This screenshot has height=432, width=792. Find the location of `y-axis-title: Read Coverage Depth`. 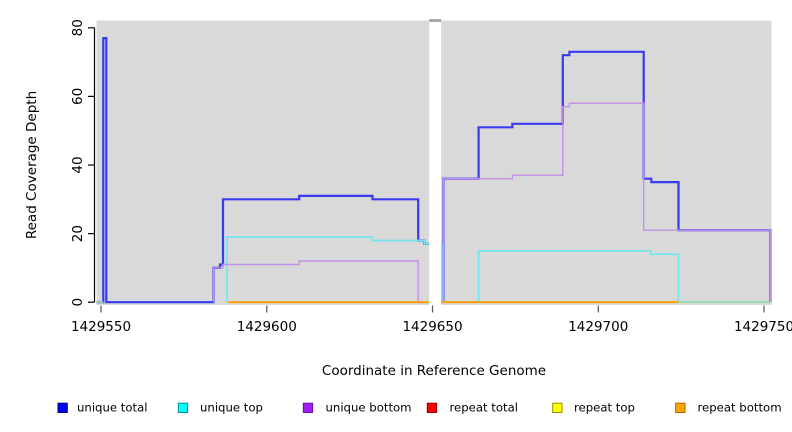

y-axis-title: Read Coverage Depth is located at coordinates (32, 165).